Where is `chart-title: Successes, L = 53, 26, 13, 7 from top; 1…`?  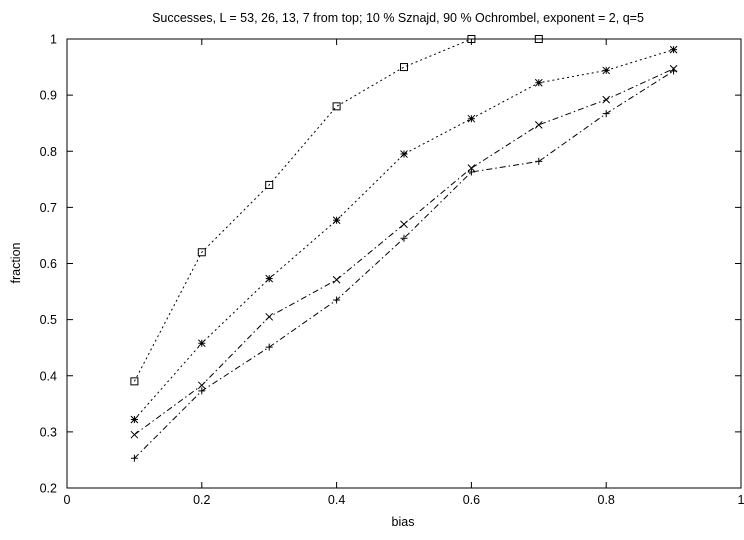
chart-title: Successes, L = 53, 26, 13, 7 from top; 1… is located at coordinates (398, 18).